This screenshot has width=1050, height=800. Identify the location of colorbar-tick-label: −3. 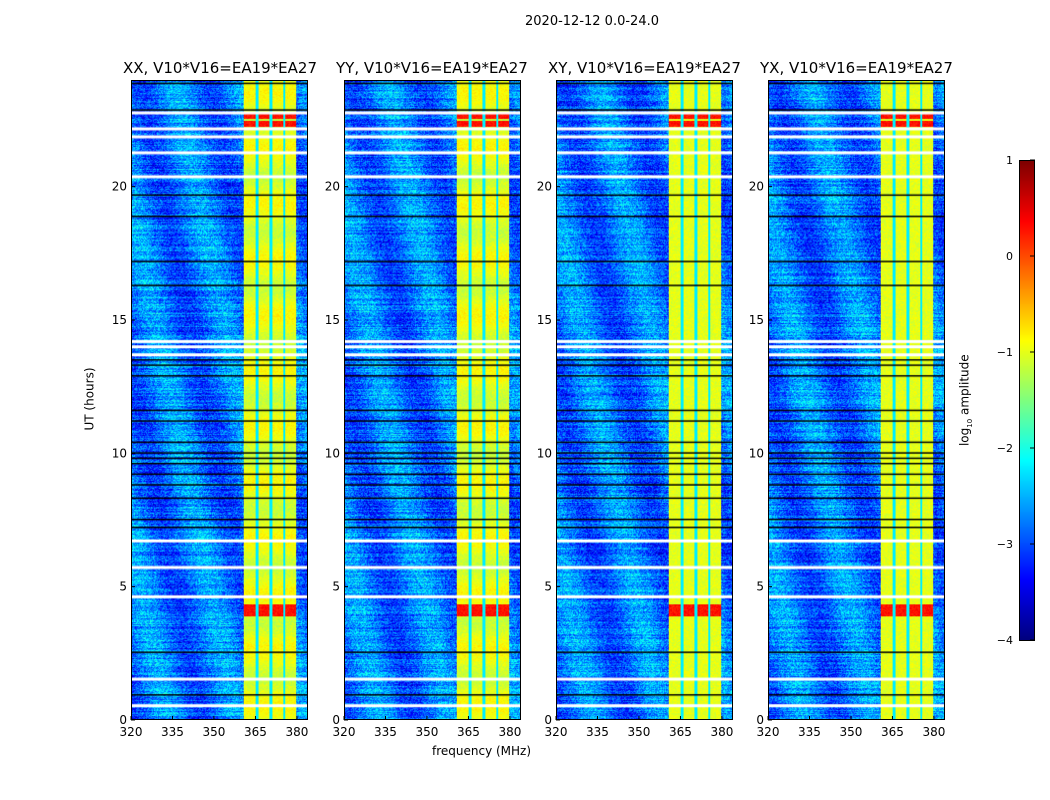
(1005, 544).